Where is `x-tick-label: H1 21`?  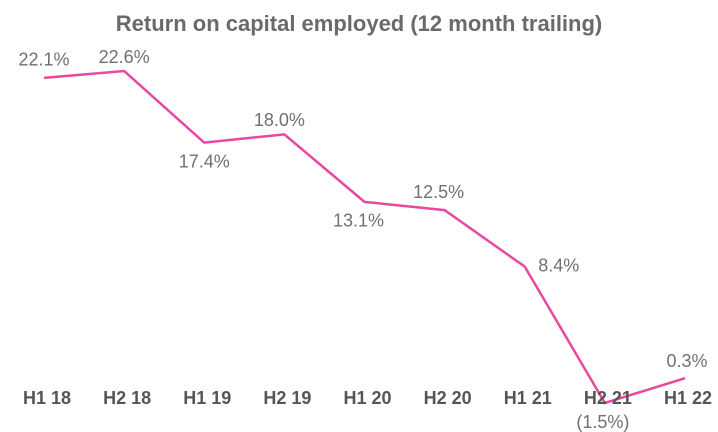
x-tick-label: H1 21 is located at coordinates (528, 398).